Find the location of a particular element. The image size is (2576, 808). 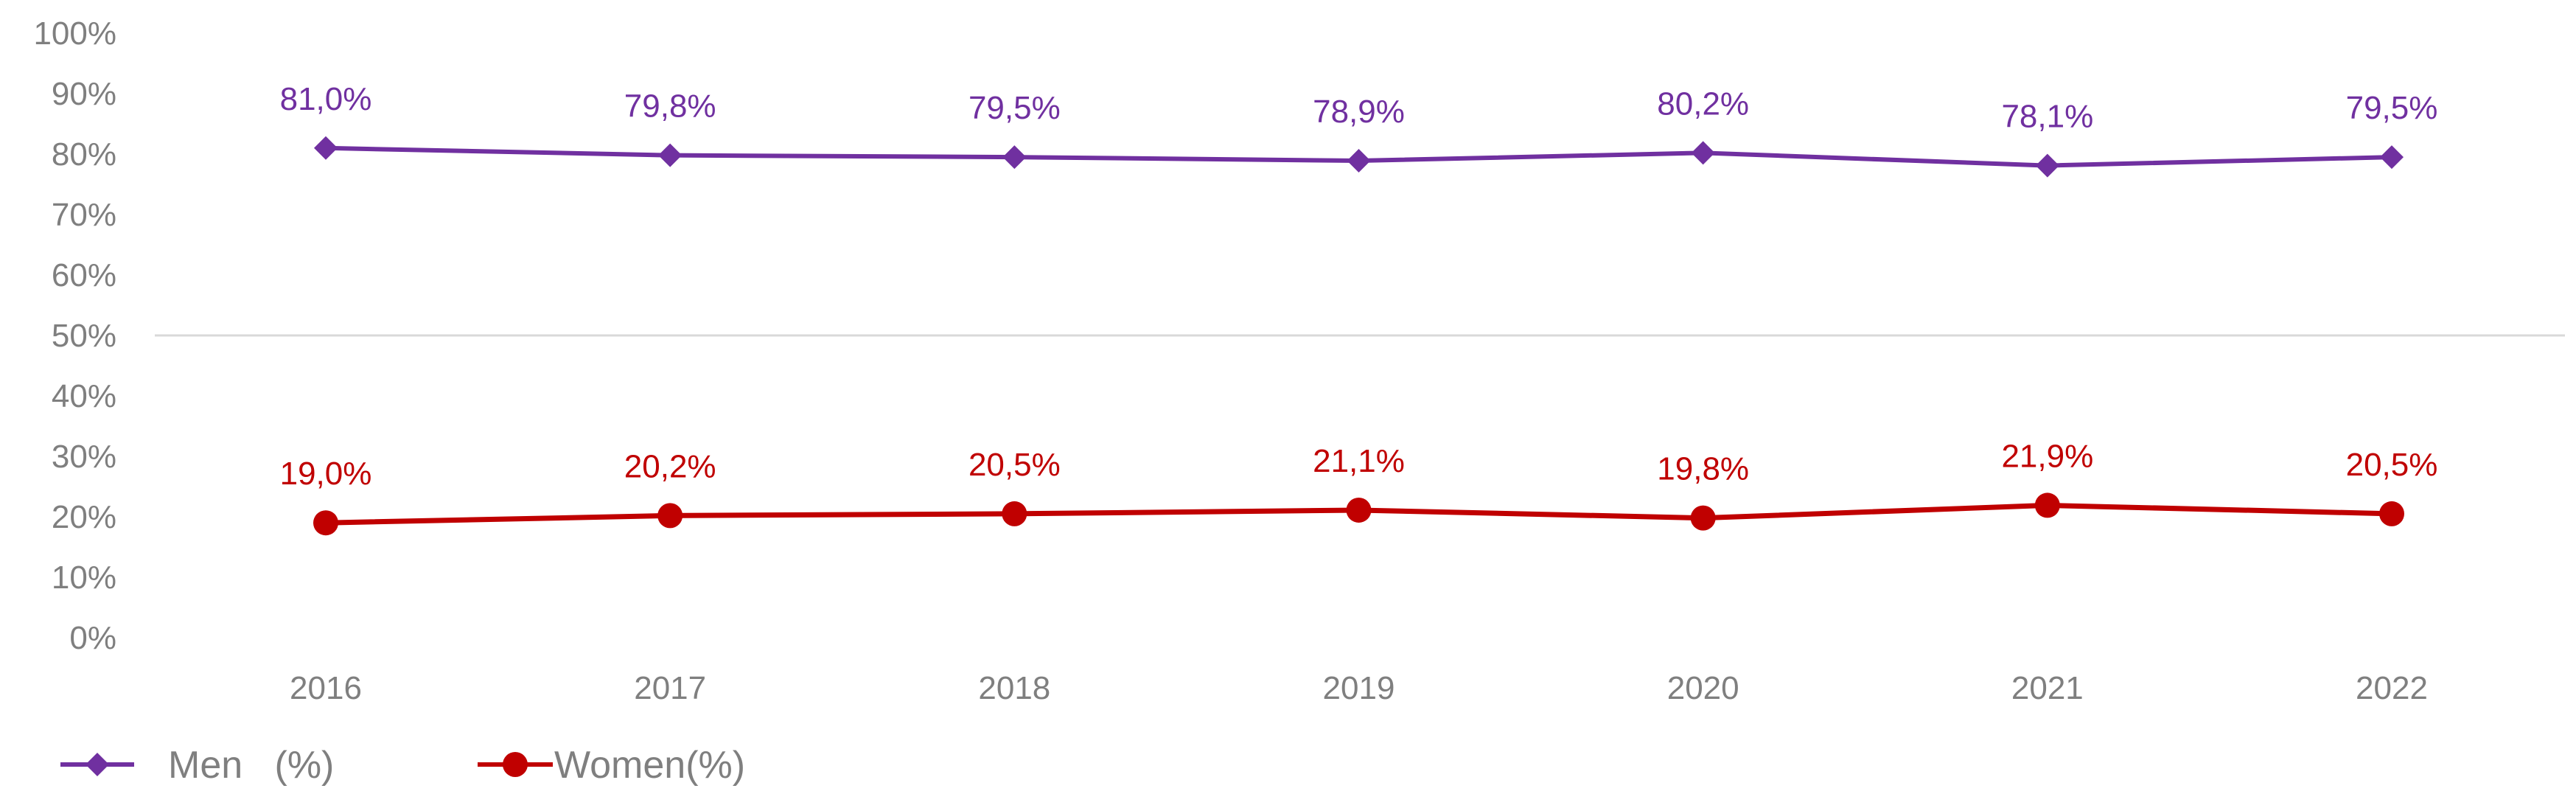

data-label: 81,0% is located at coordinates (326, 99).